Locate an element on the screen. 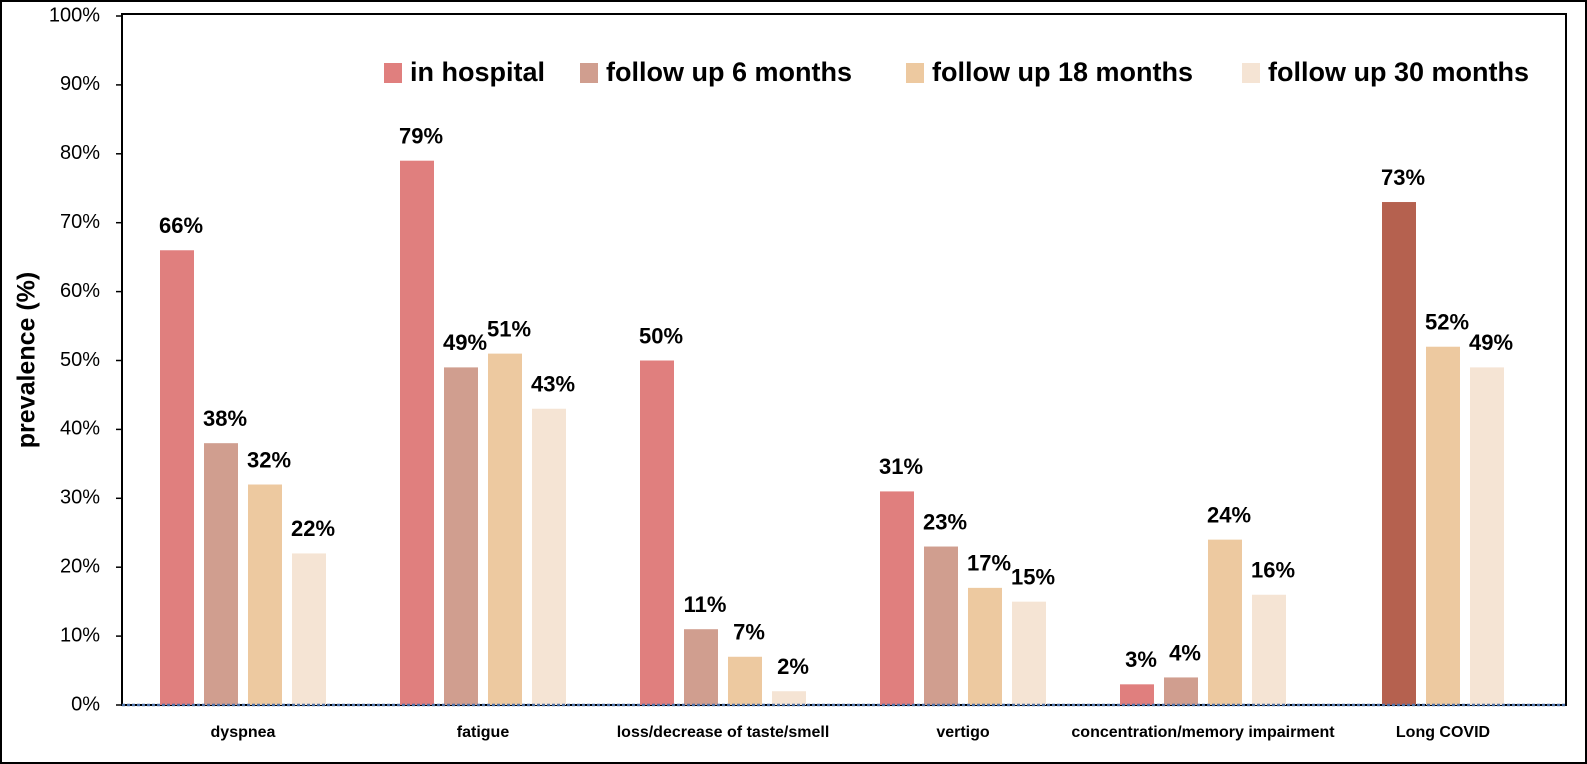 This screenshot has width=1587, height=764. value-label: 38% is located at coordinates (225, 418).